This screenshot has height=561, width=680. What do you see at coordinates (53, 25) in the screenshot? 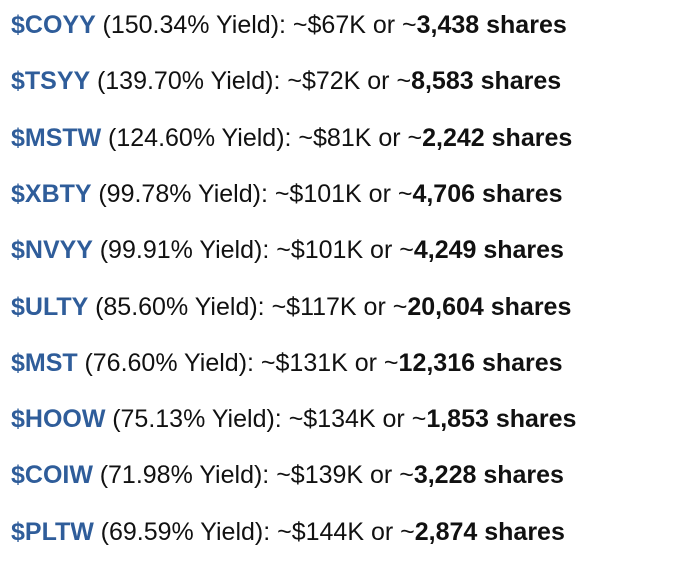
I see `ticker: $COYY` at bounding box center [53, 25].